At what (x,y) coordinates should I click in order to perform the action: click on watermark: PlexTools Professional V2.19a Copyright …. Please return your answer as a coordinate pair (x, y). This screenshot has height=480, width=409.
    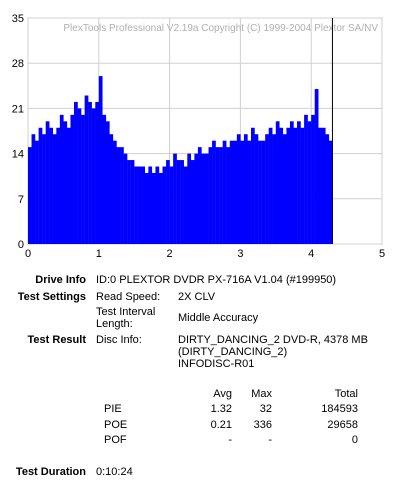
    Looking at the image, I should click on (220, 28).